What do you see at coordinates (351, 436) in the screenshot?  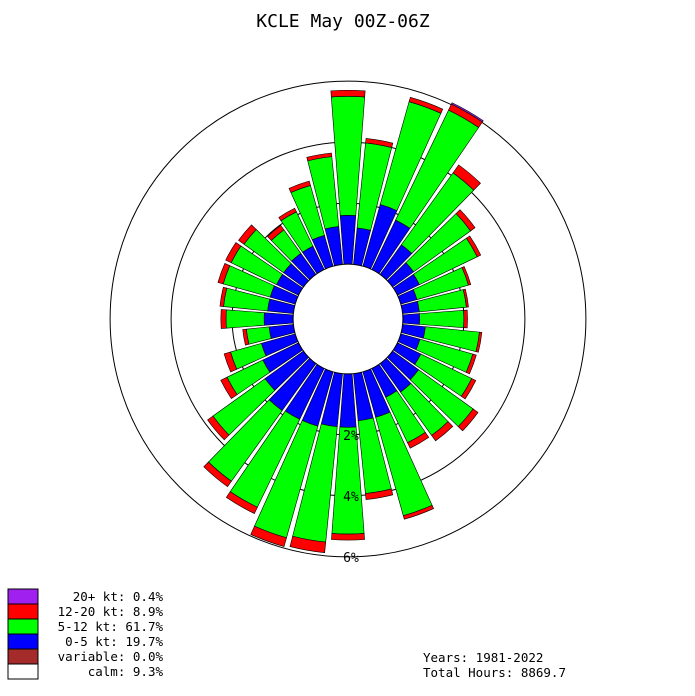 I see `ring-label: 2%` at bounding box center [351, 436].